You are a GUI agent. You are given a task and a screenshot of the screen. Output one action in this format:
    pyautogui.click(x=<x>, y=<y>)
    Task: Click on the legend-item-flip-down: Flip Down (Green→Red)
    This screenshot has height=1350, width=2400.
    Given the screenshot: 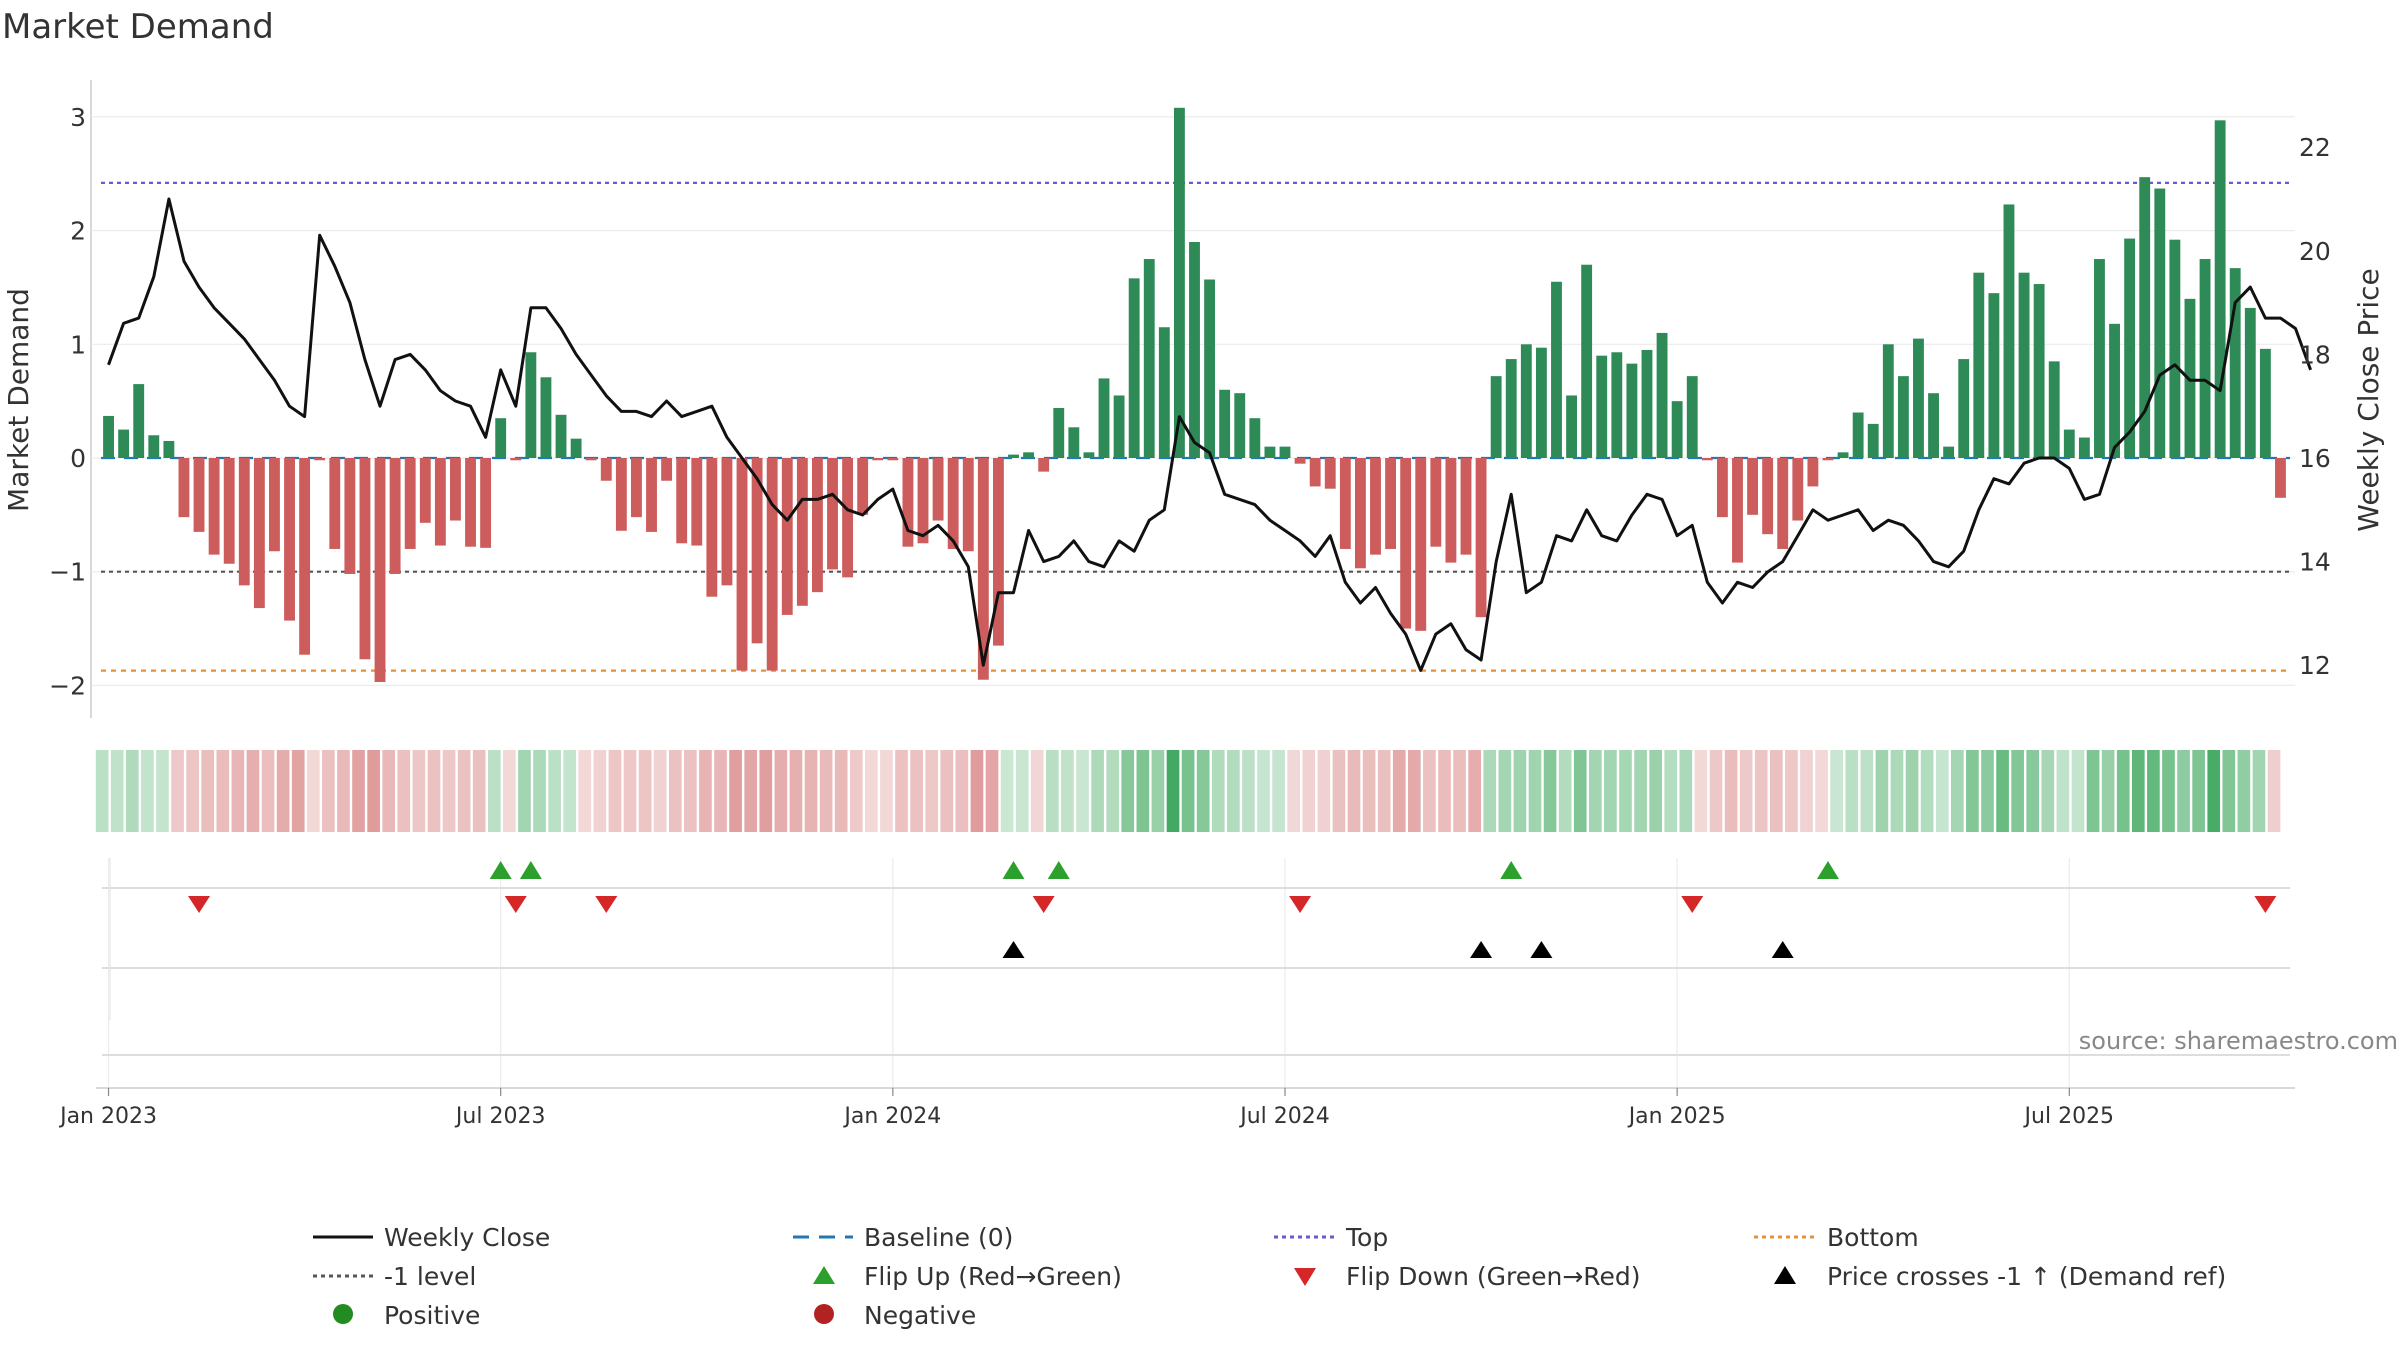 What is the action you would take?
    pyautogui.click(x=1467, y=1276)
    